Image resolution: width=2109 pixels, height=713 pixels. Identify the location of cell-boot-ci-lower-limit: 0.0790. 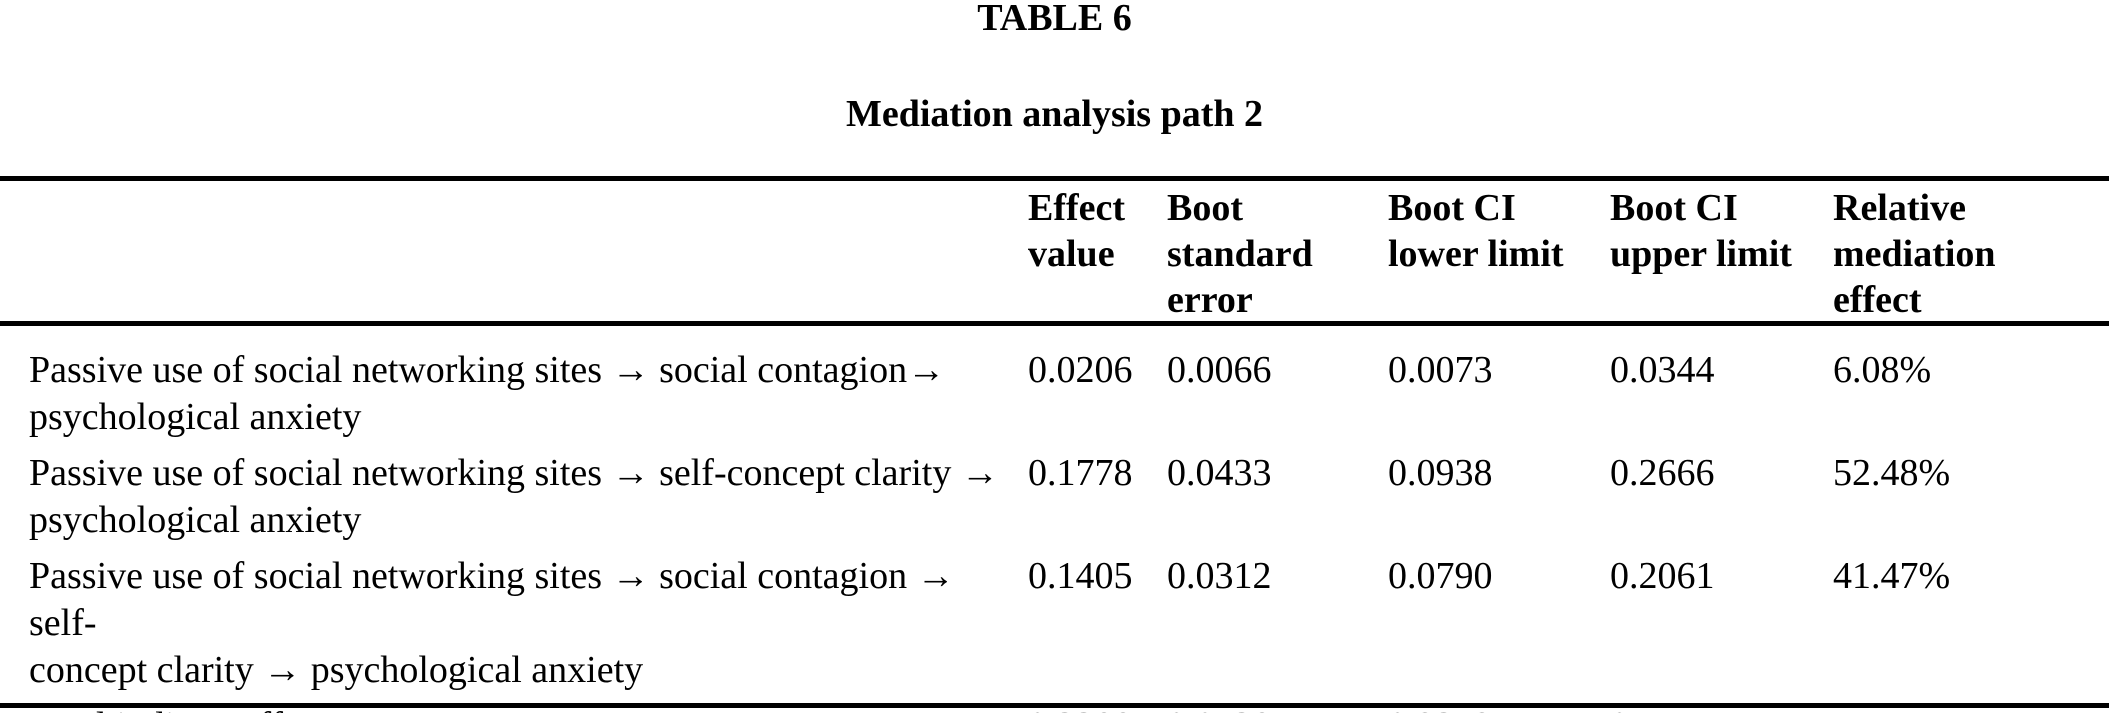
(1440, 576).